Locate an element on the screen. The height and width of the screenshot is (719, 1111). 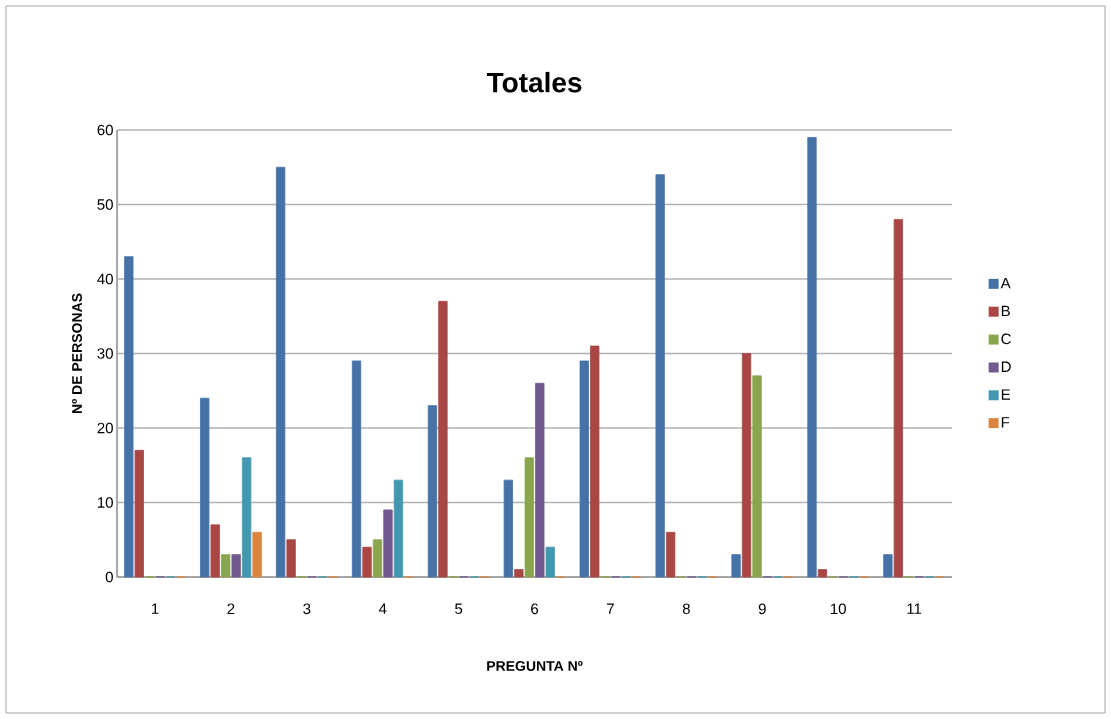
x-tick-label: 7 is located at coordinates (610, 608).